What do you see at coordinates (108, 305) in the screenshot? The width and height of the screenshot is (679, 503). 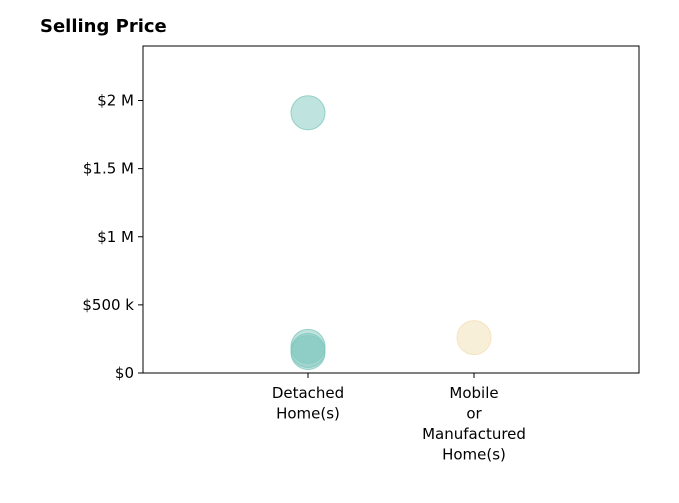 I see `y-tick-label: $500 k` at bounding box center [108, 305].